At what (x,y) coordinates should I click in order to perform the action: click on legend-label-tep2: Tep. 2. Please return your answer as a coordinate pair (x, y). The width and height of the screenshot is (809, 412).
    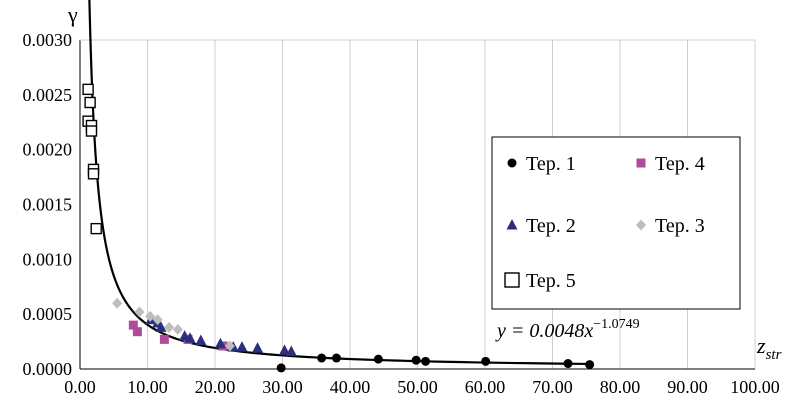
    Looking at the image, I should click on (551, 226).